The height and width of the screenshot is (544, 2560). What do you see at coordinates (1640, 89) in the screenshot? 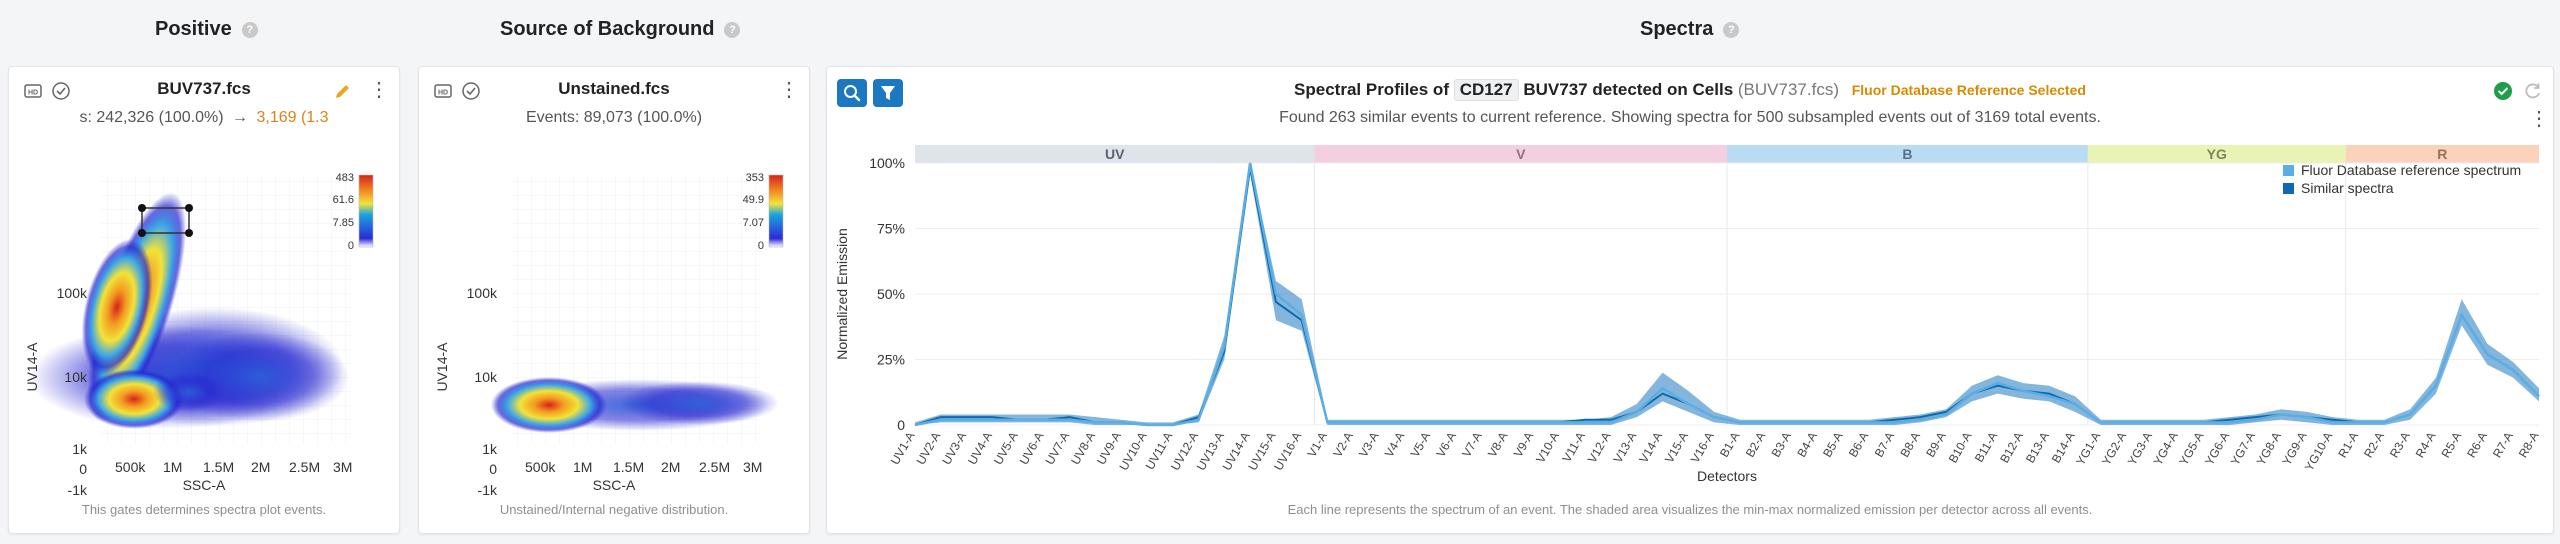
I see `title-middle: detected on` at bounding box center [1640, 89].